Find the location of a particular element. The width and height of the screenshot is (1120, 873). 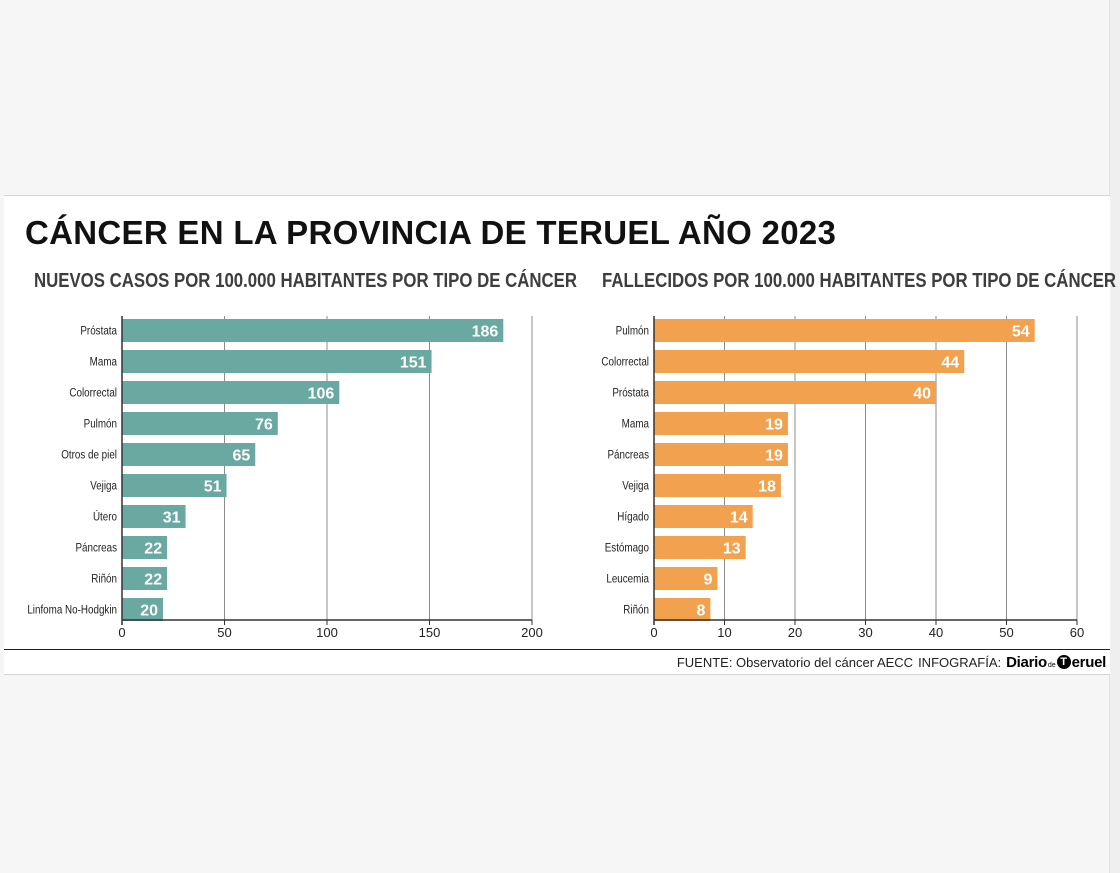

deaths-category-label: Próstata is located at coordinates (630, 393).